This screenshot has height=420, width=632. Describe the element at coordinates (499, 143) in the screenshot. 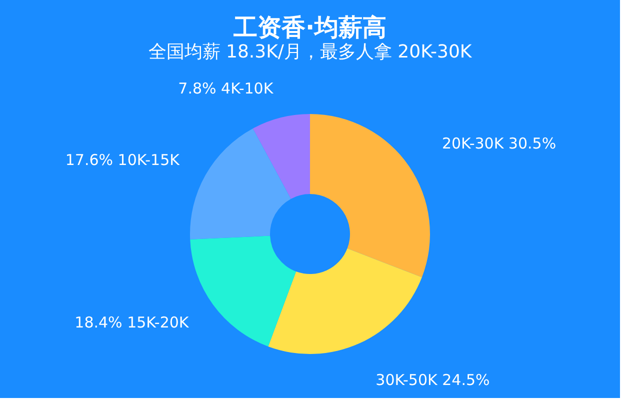

I see `slice-label: 20K-30K 30.5%` at that location.